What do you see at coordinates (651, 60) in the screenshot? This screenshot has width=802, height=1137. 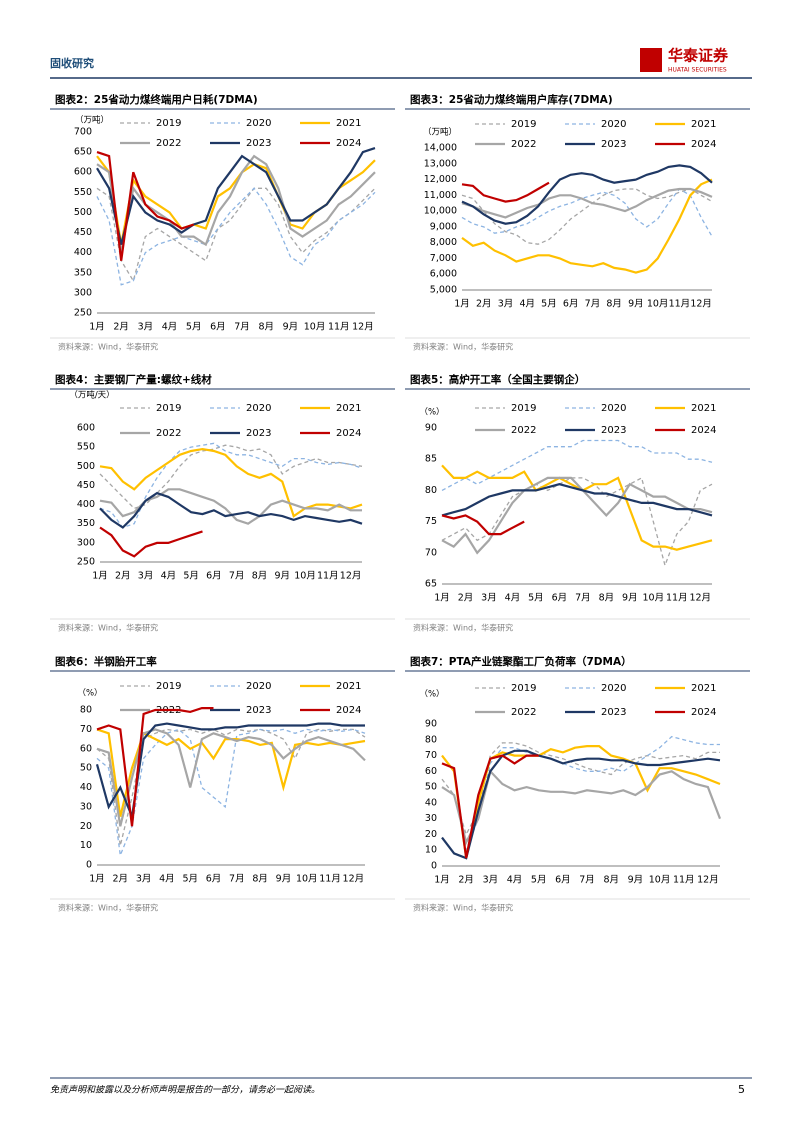 I see `logo-mark` at bounding box center [651, 60].